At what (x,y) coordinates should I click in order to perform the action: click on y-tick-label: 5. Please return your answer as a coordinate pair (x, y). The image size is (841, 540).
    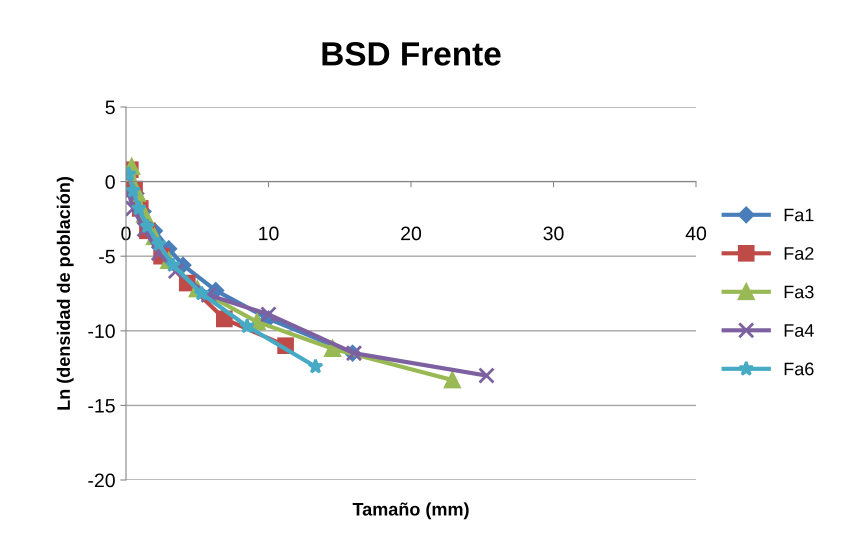
    Looking at the image, I should click on (110, 107).